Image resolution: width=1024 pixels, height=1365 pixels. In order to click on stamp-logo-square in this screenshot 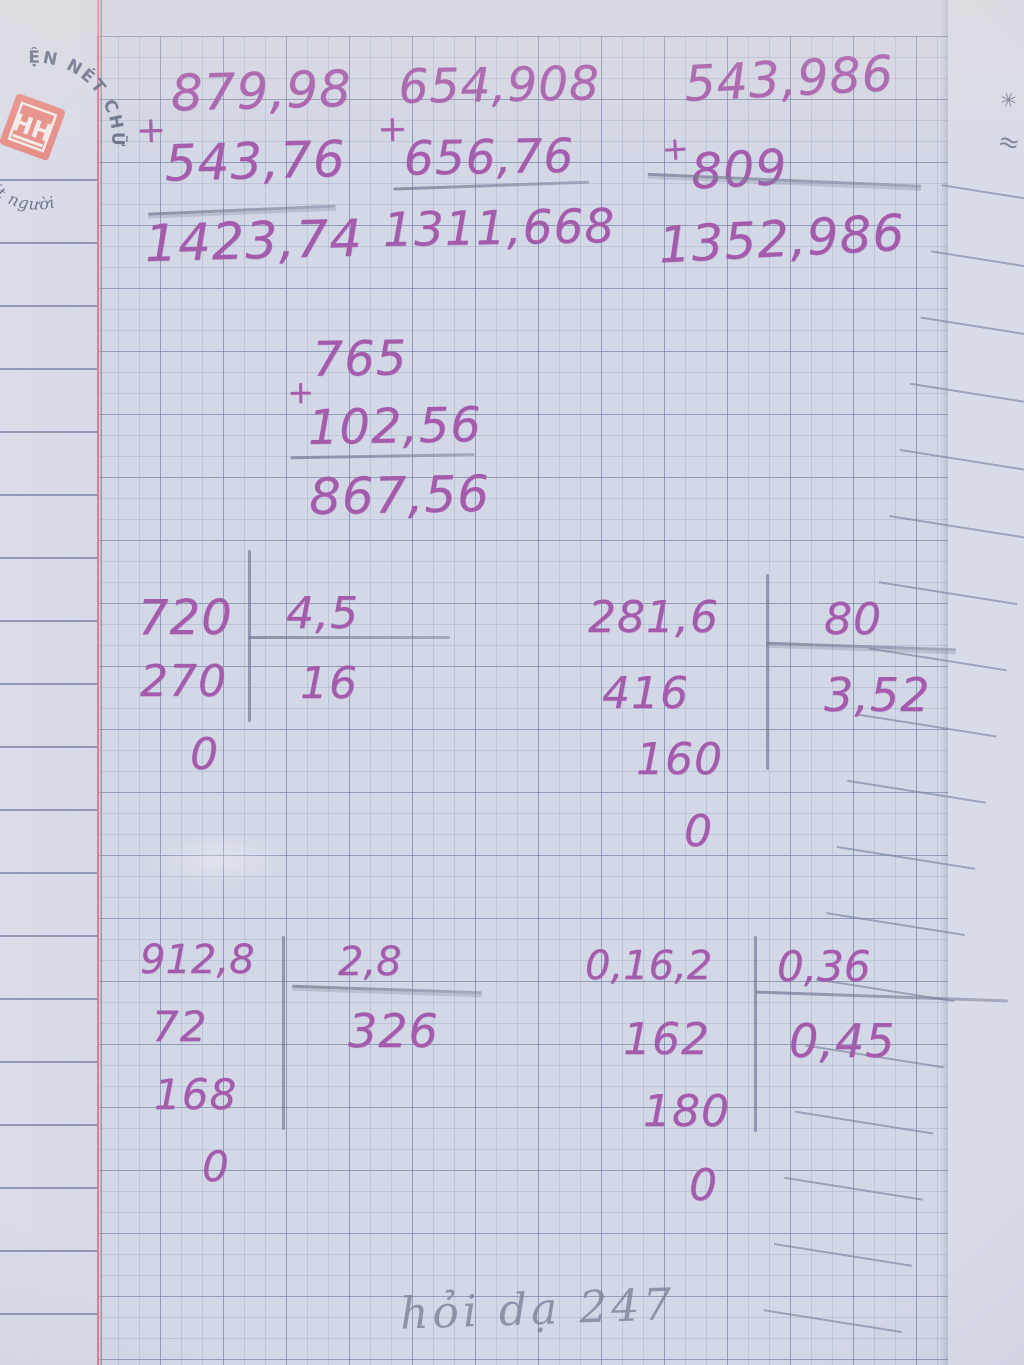, I will do `click(33, 127)`.